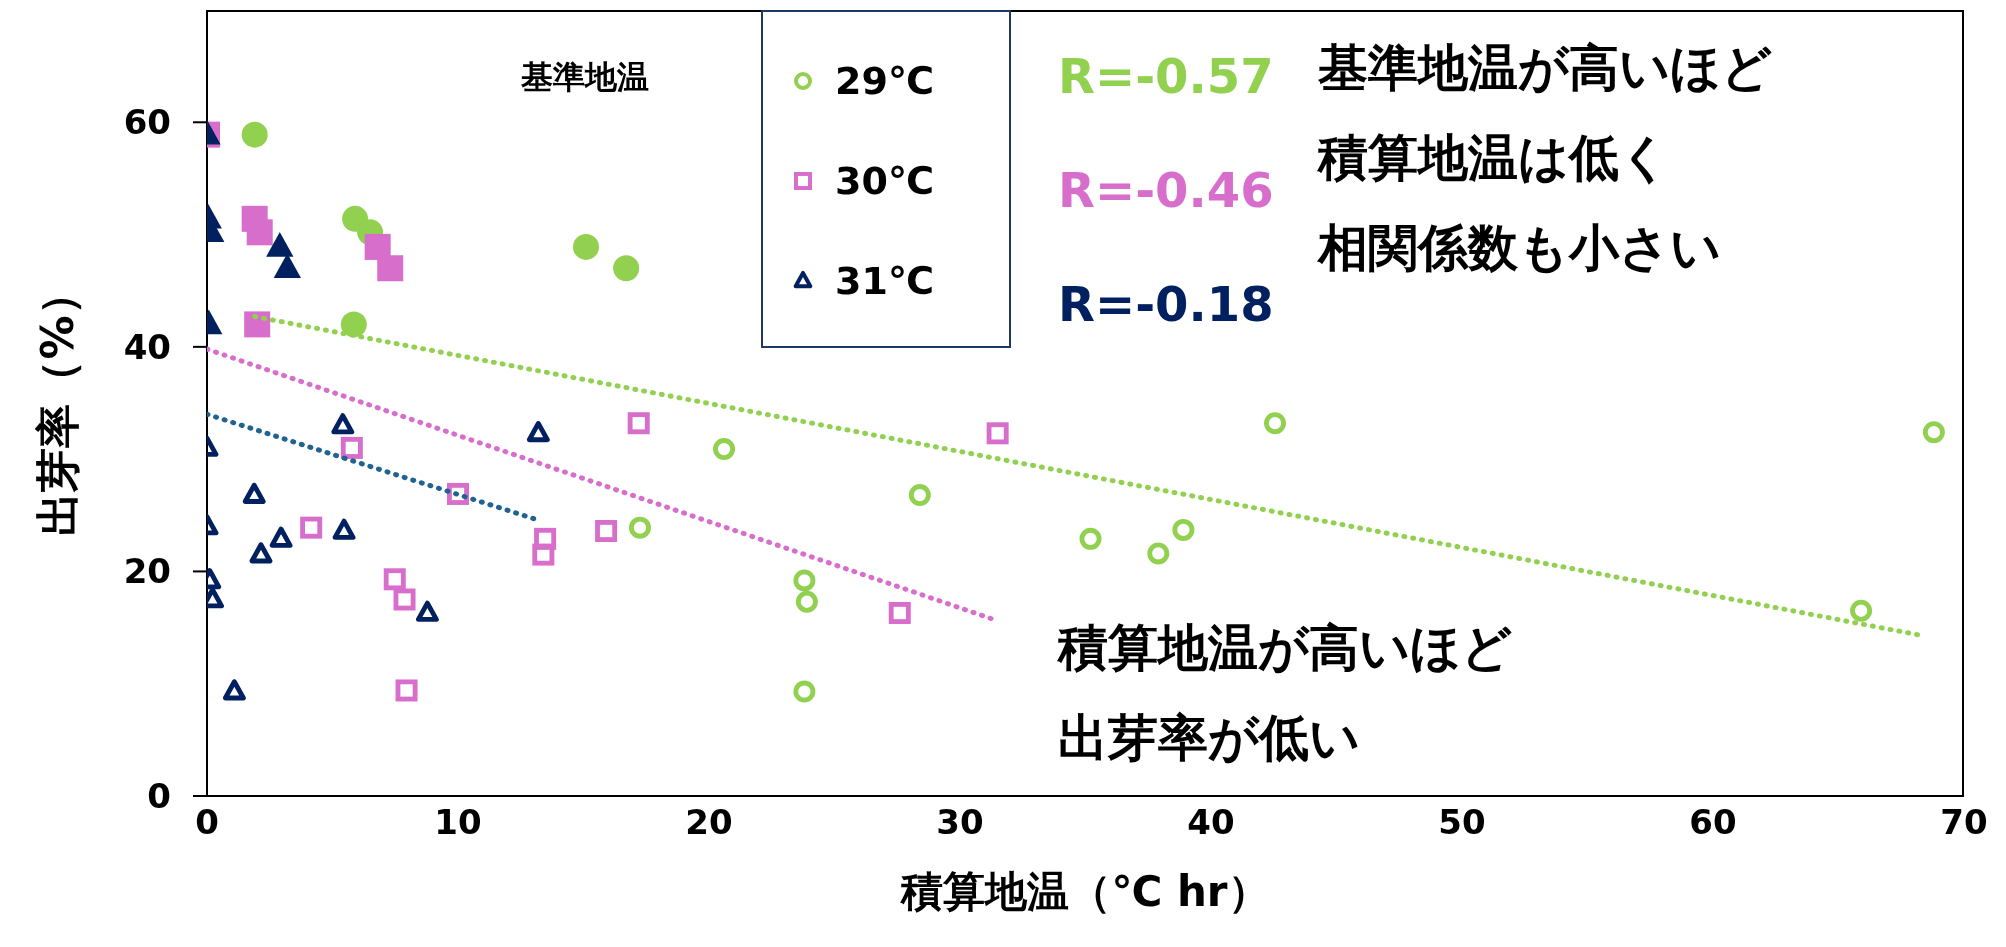  Describe the element at coordinates (884, 181) in the screenshot. I see `legend-label: 30℃` at that location.